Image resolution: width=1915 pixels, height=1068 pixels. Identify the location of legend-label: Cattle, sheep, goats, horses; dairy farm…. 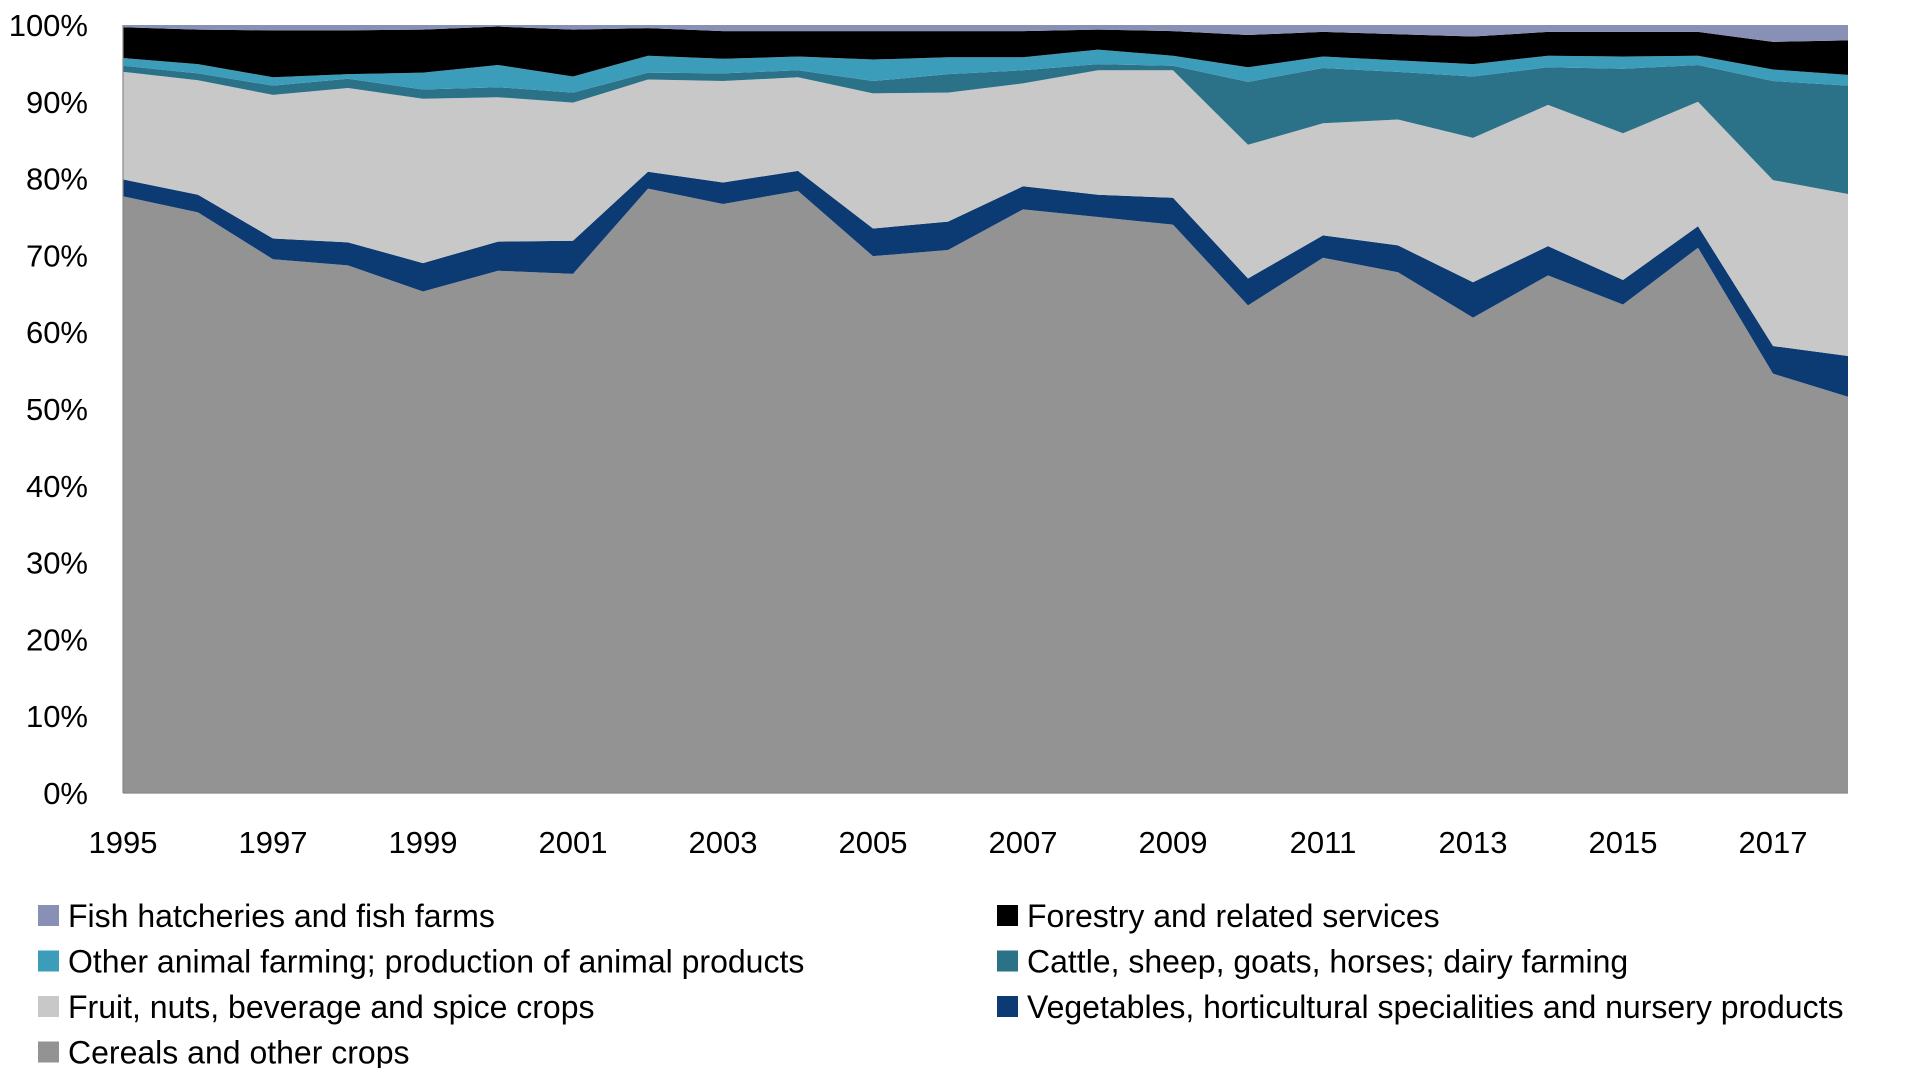
(1327, 962).